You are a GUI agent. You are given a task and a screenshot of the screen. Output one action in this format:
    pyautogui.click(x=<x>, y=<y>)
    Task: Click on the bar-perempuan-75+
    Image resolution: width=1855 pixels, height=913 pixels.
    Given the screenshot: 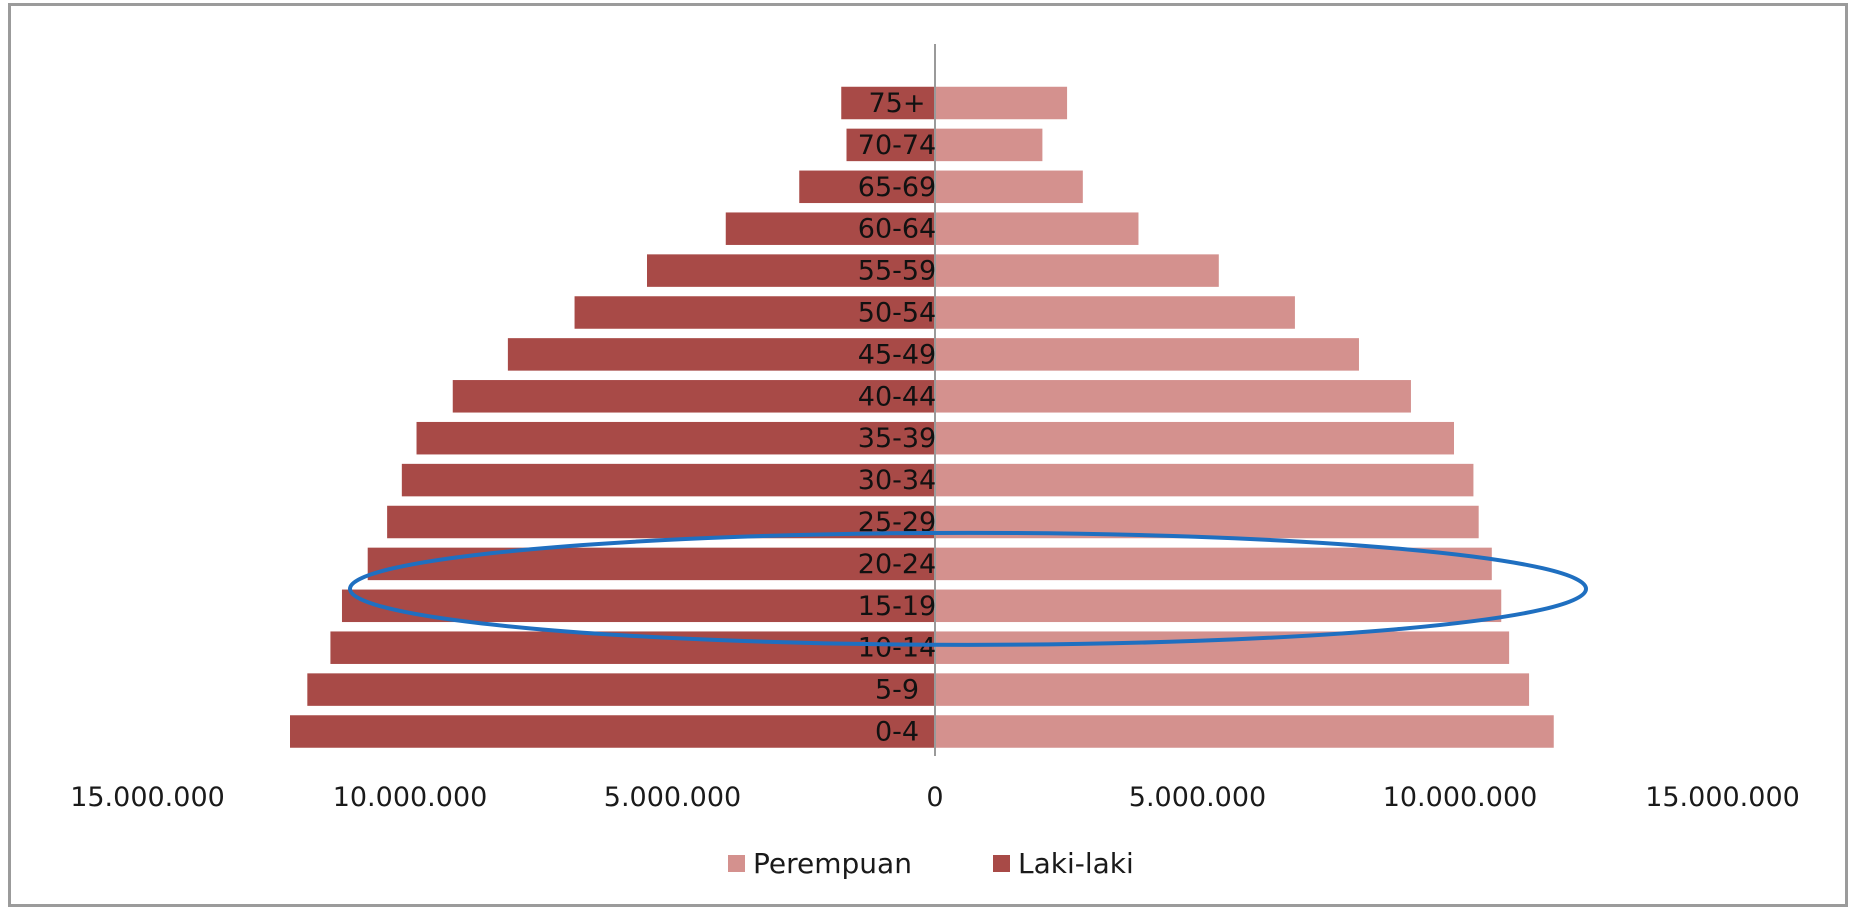 What is the action you would take?
    pyautogui.click(x=1001, y=103)
    